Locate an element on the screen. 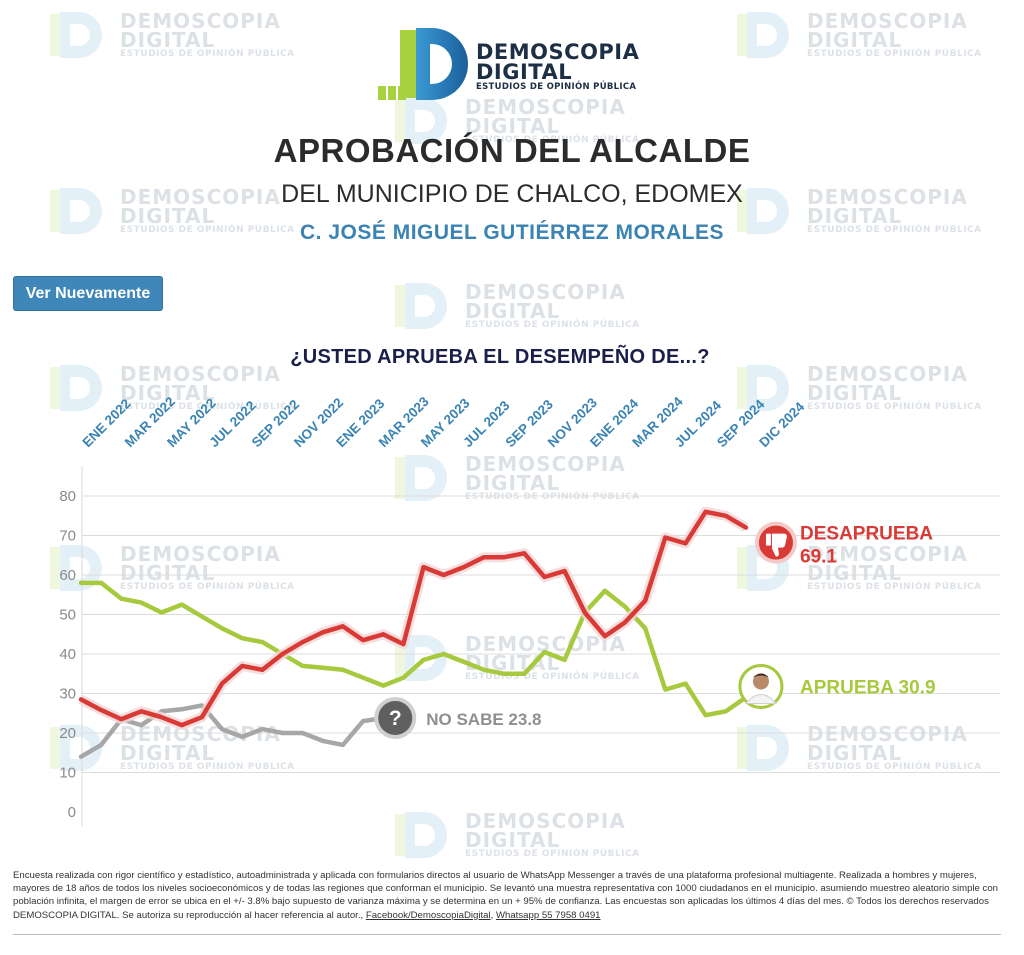  y-axis-labels: 0 10 20 30 40 50 60 70 80 is located at coordinates (67, 654).